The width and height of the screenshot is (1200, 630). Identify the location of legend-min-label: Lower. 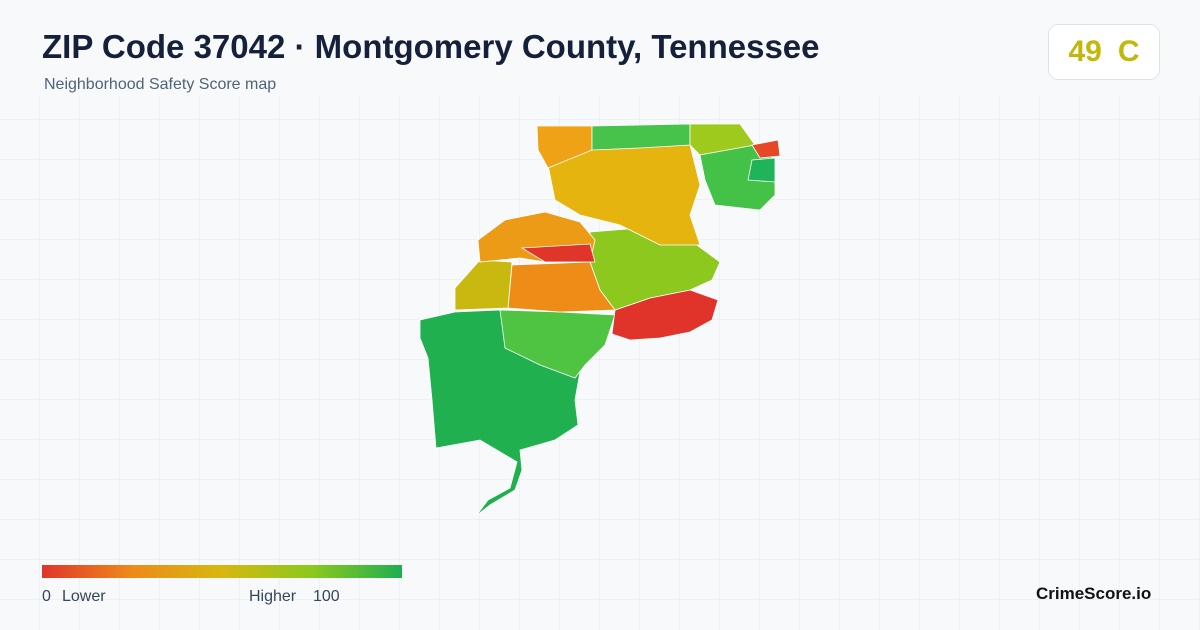
(84, 596).